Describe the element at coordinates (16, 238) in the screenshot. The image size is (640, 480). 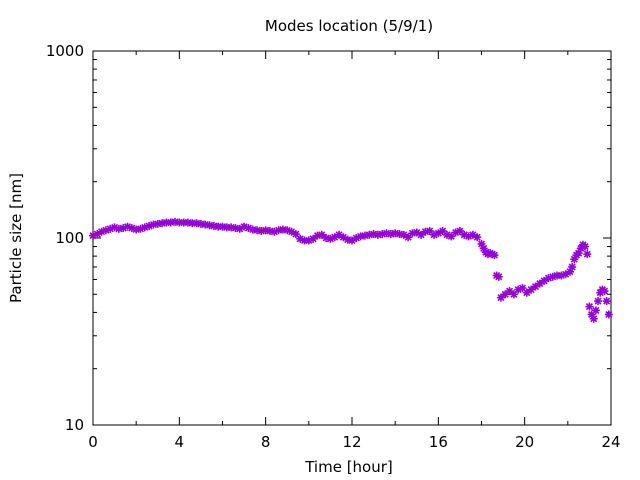
I see `y-axis-label: Particle size [nm]` at that location.